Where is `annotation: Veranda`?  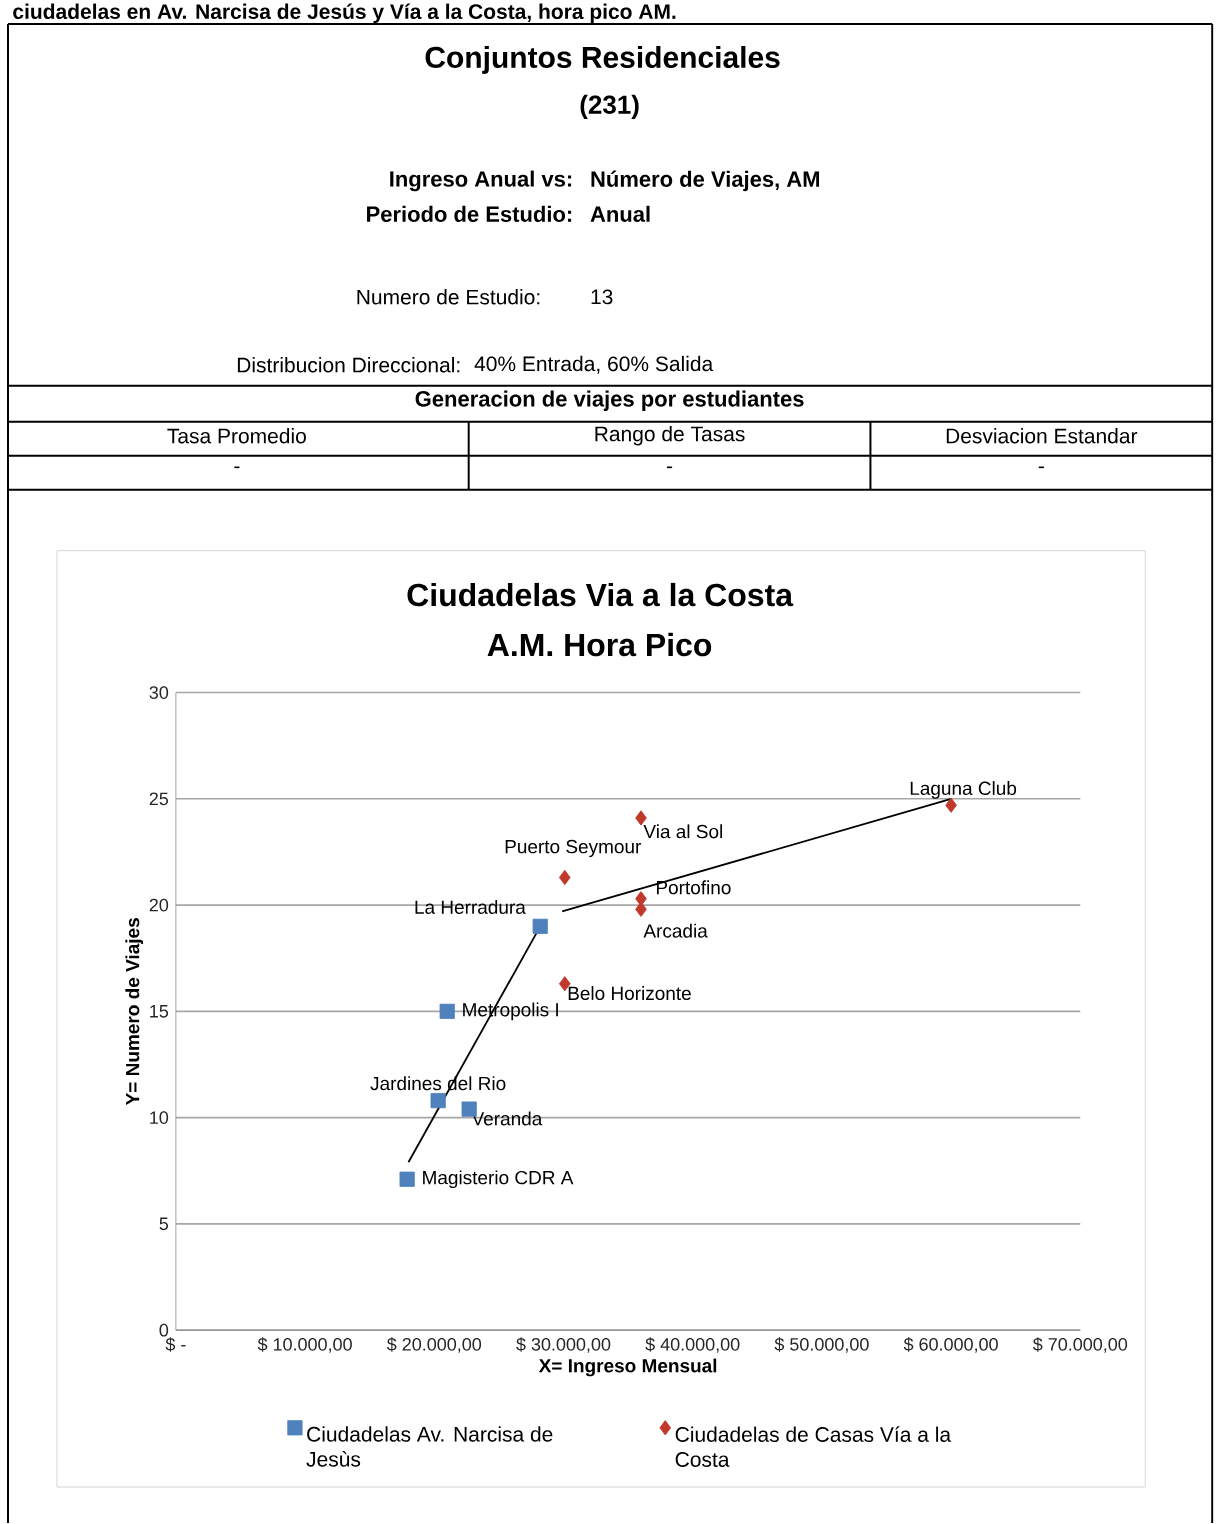 annotation: Veranda is located at coordinates (507, 1118).